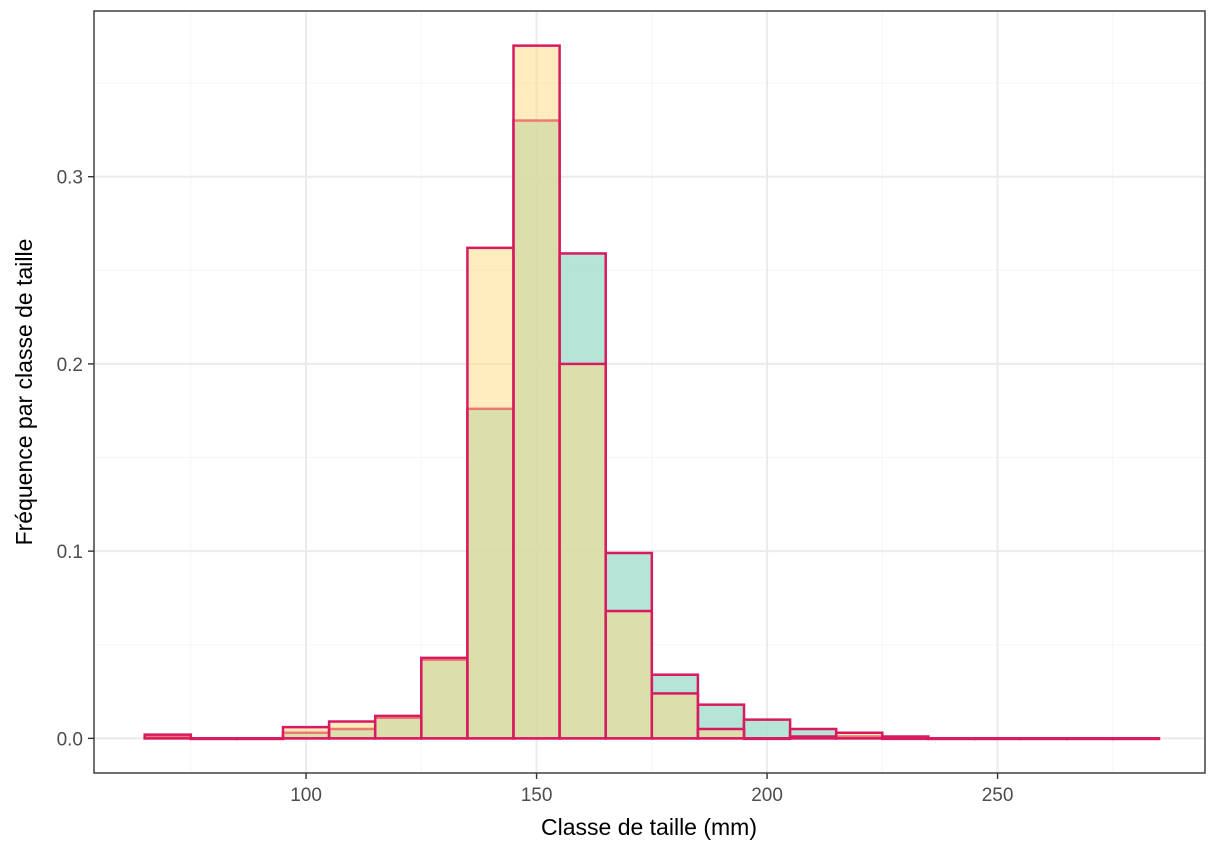 The height and width of the screenshot is (847, 1229). Describe the element at coordinates (651, 789) in the screenshot. I see `x-axis: 100 150 200 250` at that location.